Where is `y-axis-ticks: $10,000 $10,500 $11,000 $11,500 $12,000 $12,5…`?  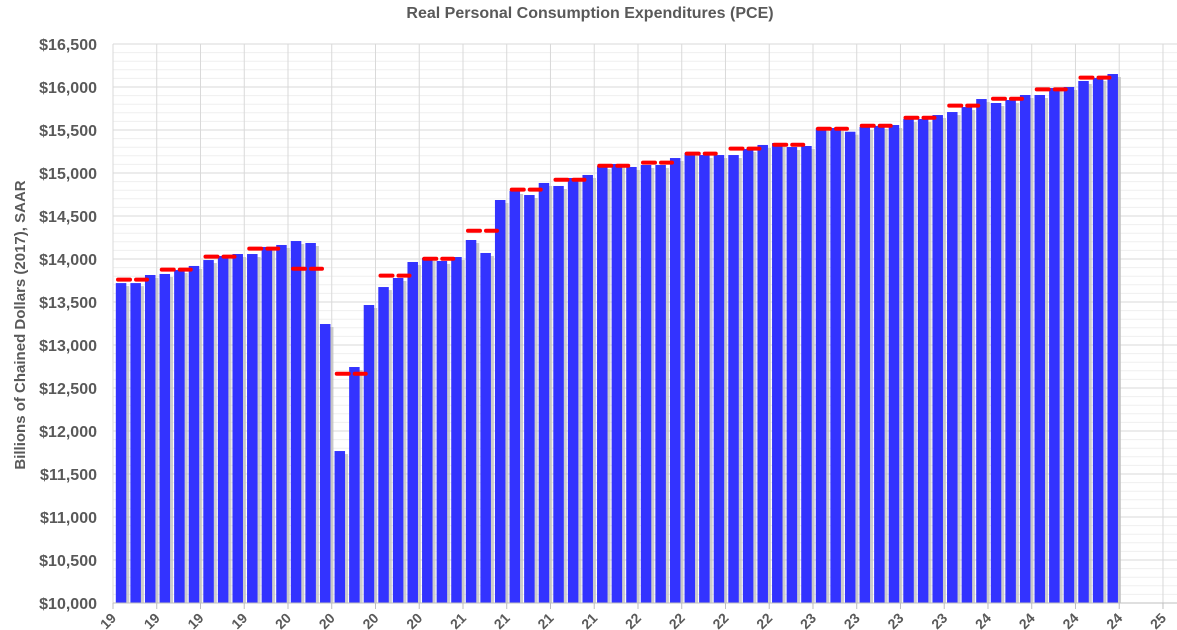 y-axis-ticks: $10,000 $10,500 $11,000 $11,500 $12,000 $12,5… is located at coordinates (68, 325).